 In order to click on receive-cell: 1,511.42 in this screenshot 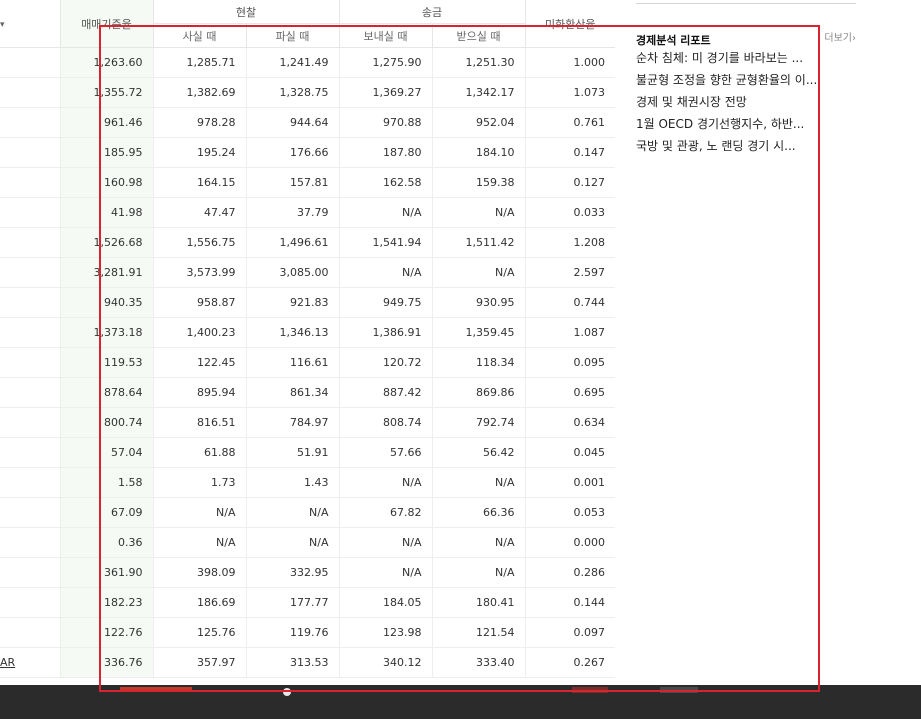, I will do `click(478, 242)`.